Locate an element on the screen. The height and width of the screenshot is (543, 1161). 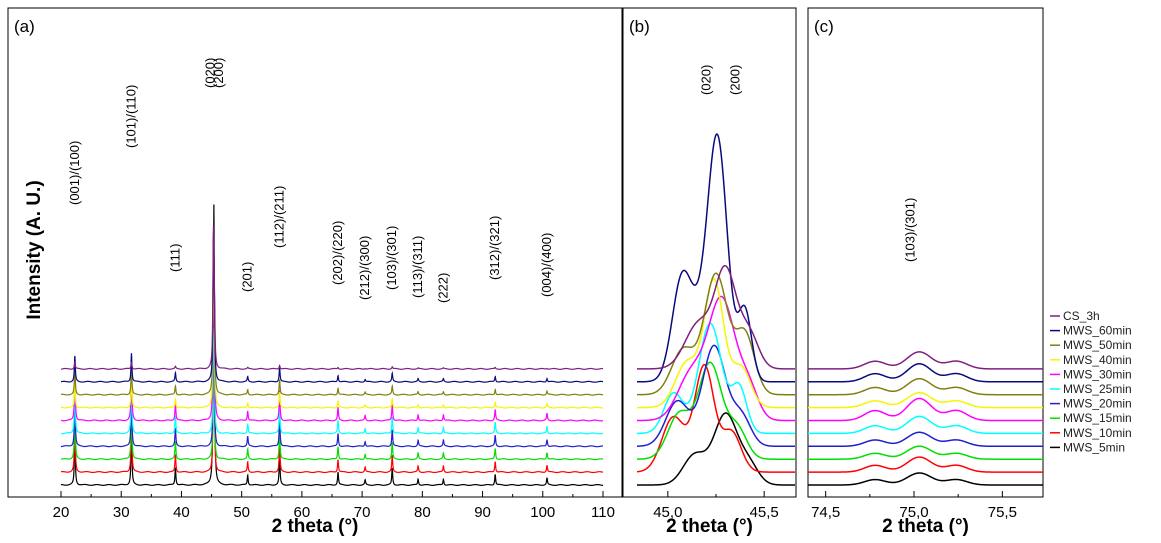
panel-label: (a) is located at coordinates (24, 26).